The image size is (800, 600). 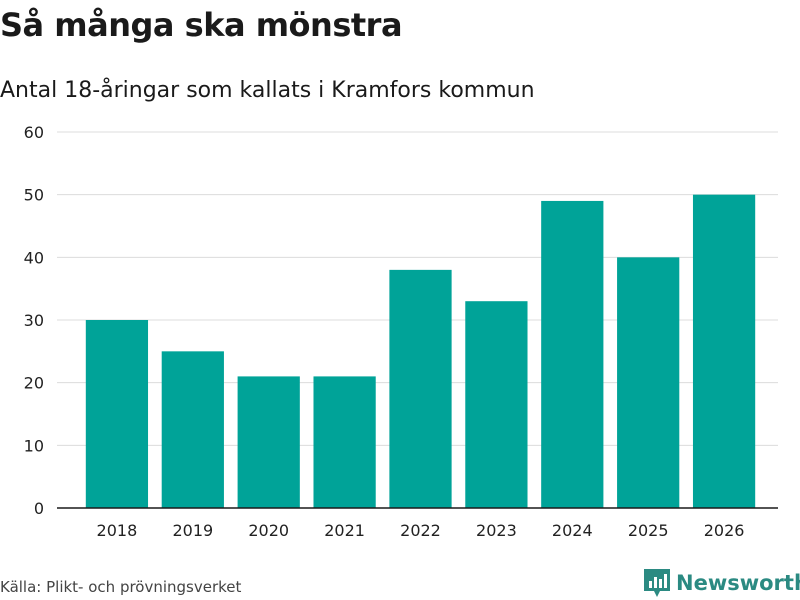 I want to click on x-tick-label: 2018, so click(x=117, y=530).